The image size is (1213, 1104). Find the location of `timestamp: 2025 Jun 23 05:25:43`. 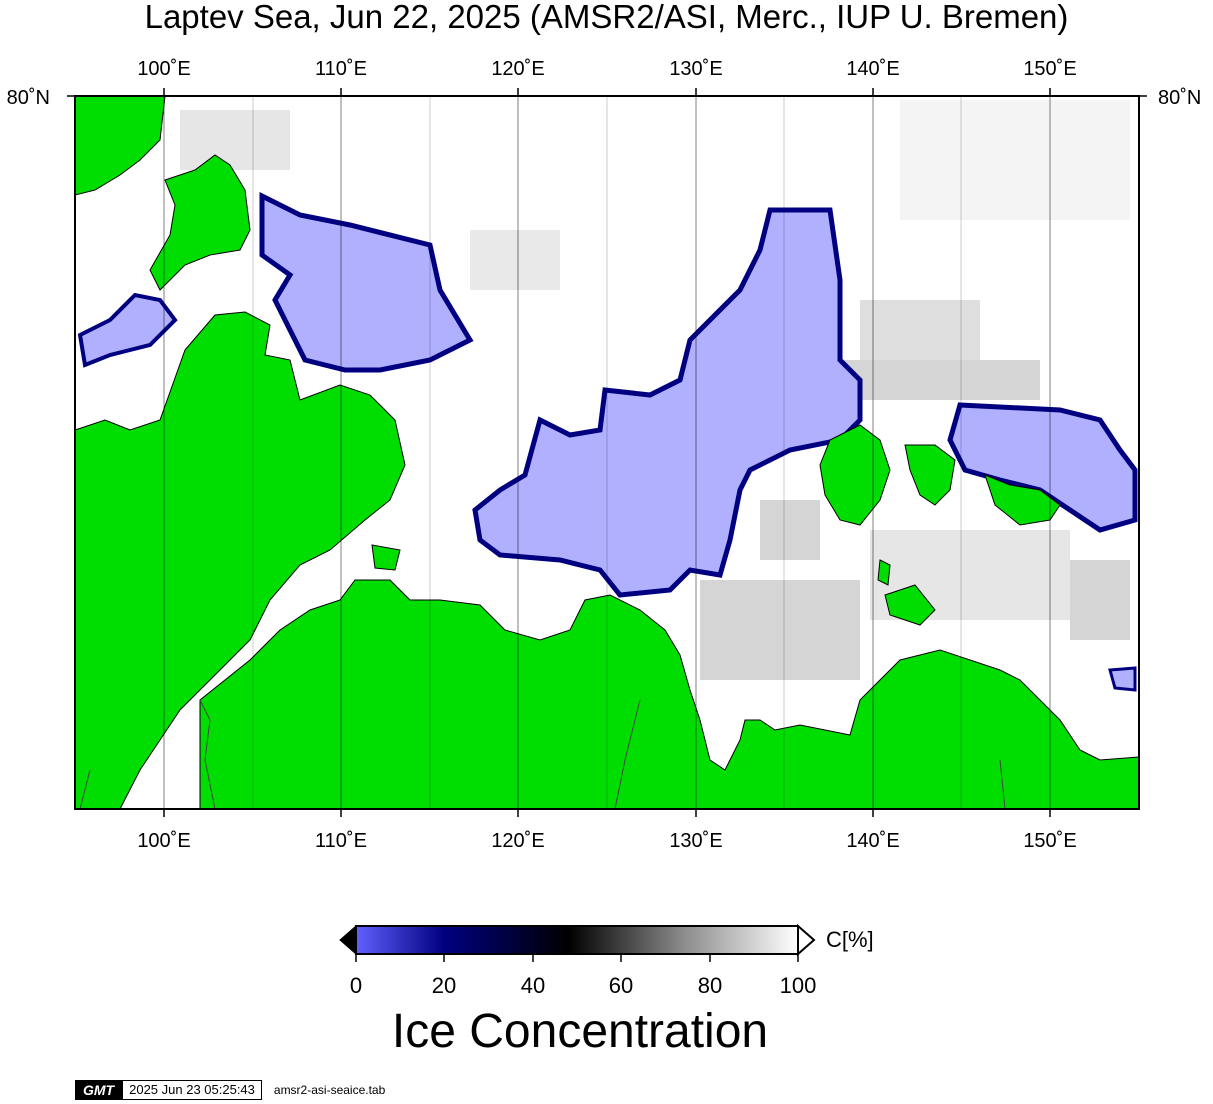

timestamp: 2025 Jun 23 05:25:43 is located at coordinates (192, 1090).